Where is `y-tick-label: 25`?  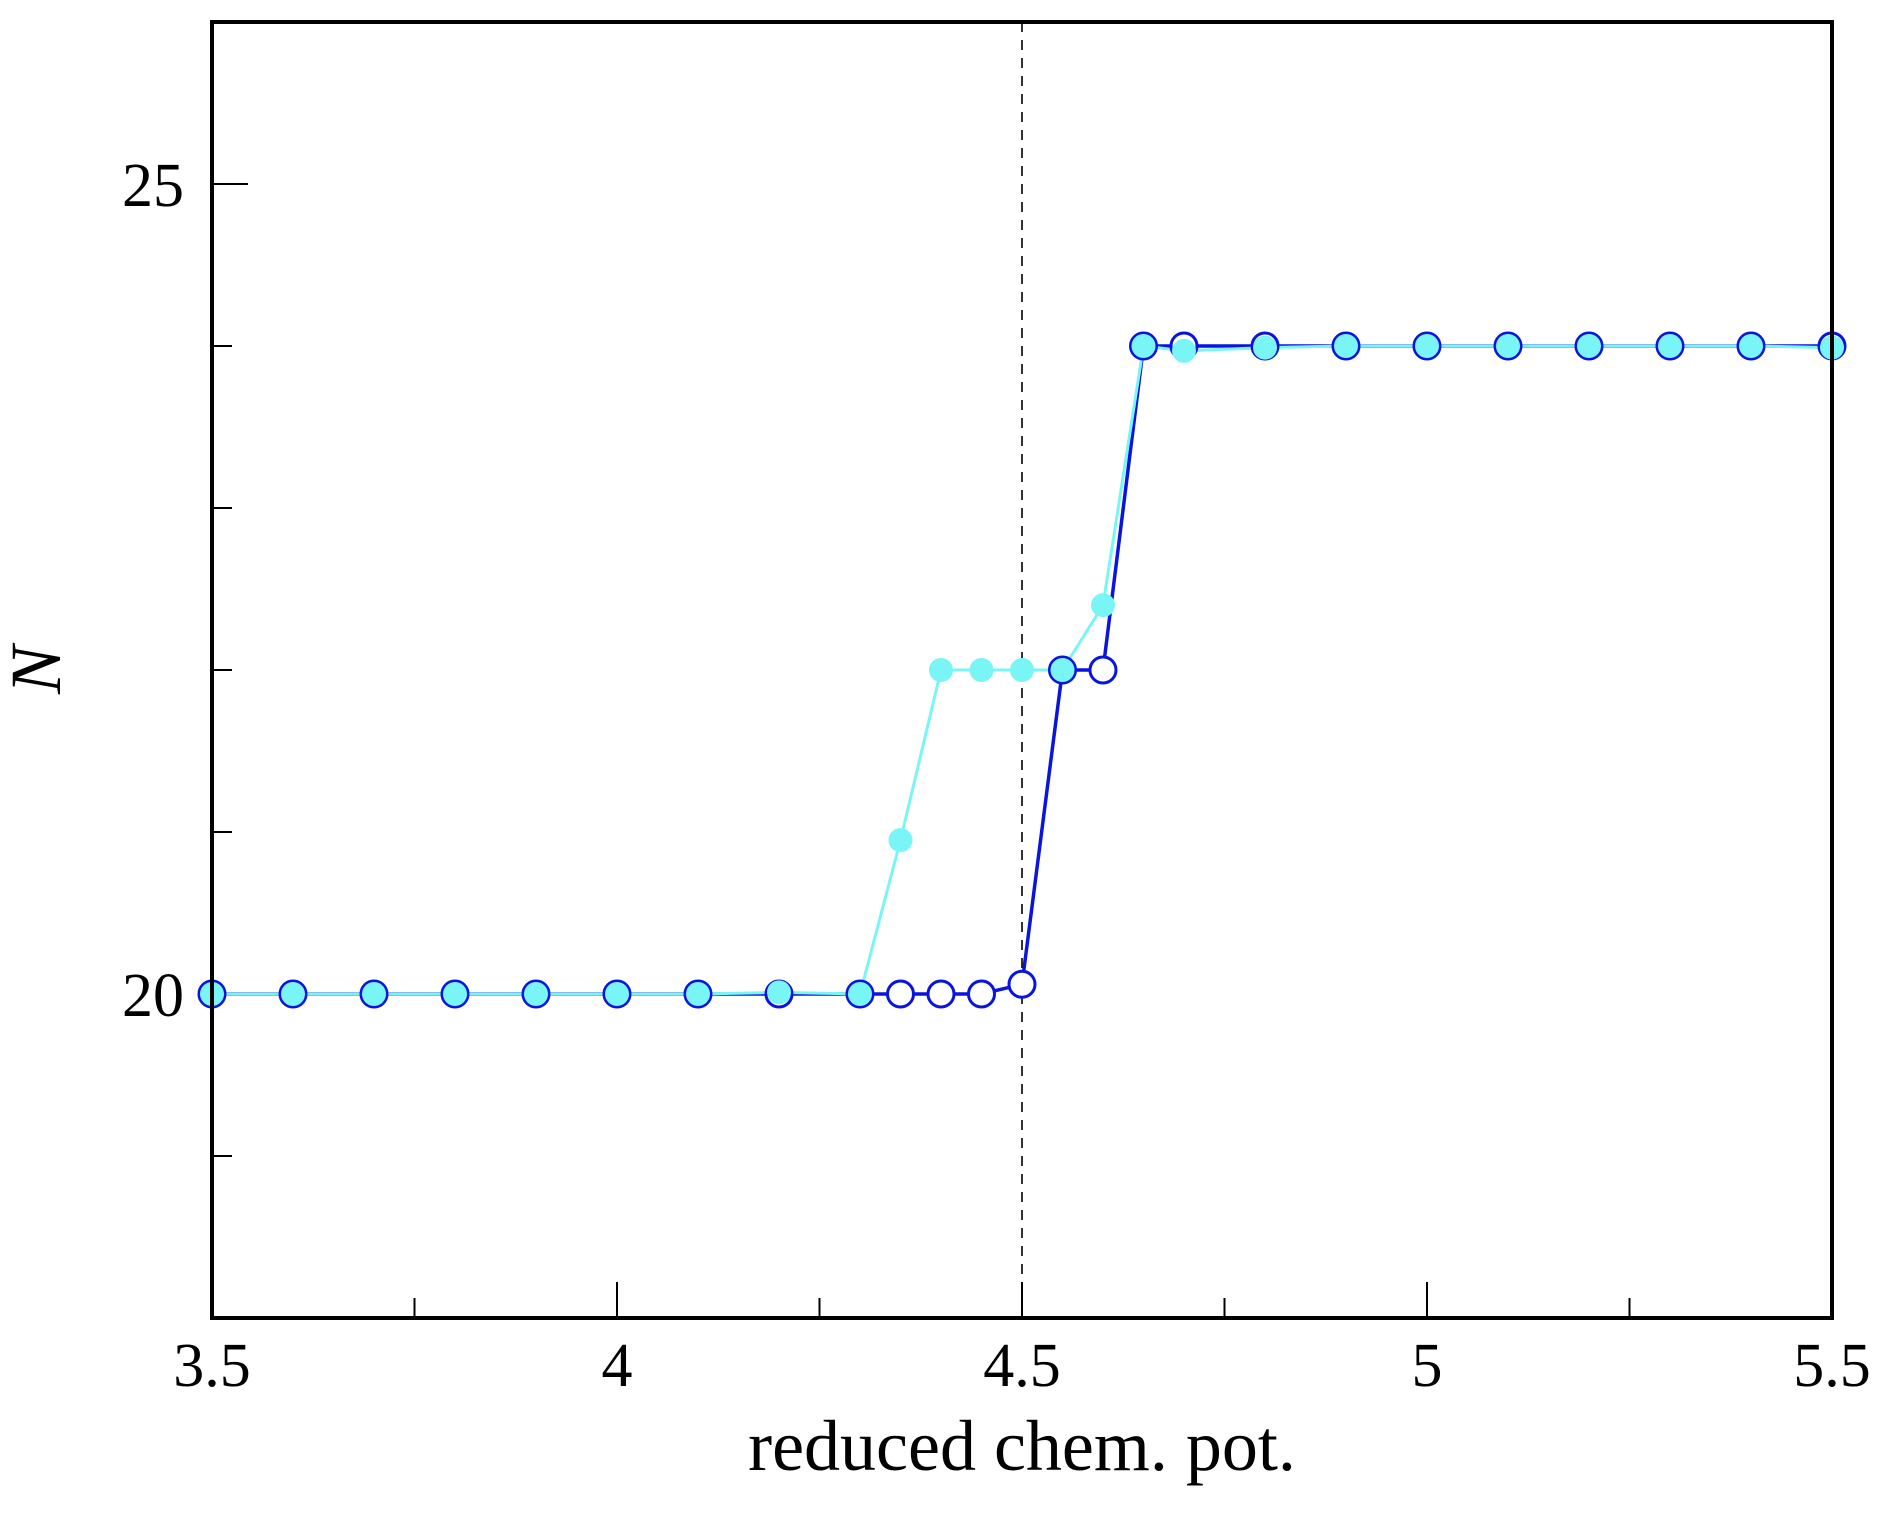
y-tick-label: 25 is located at coordinates (153, 186).